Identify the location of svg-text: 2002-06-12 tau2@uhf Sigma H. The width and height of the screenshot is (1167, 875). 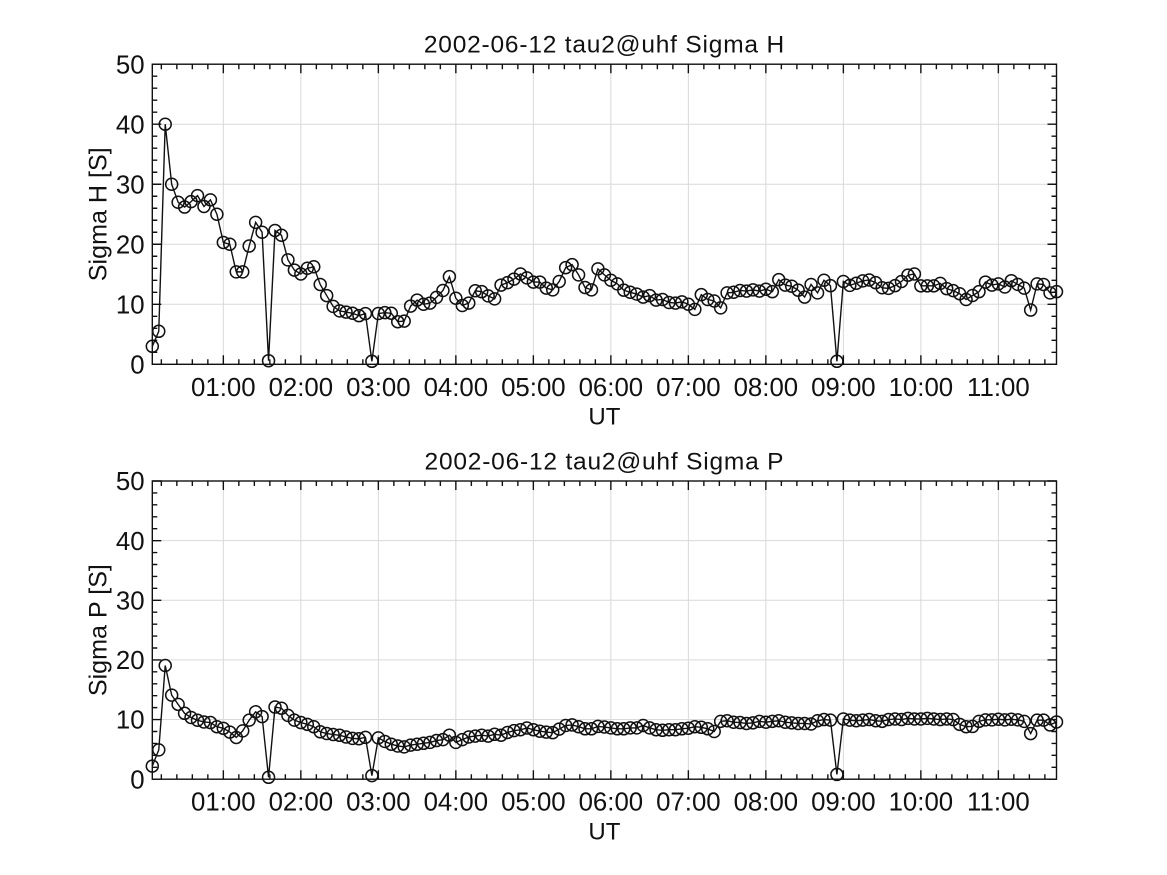
(604, 45).